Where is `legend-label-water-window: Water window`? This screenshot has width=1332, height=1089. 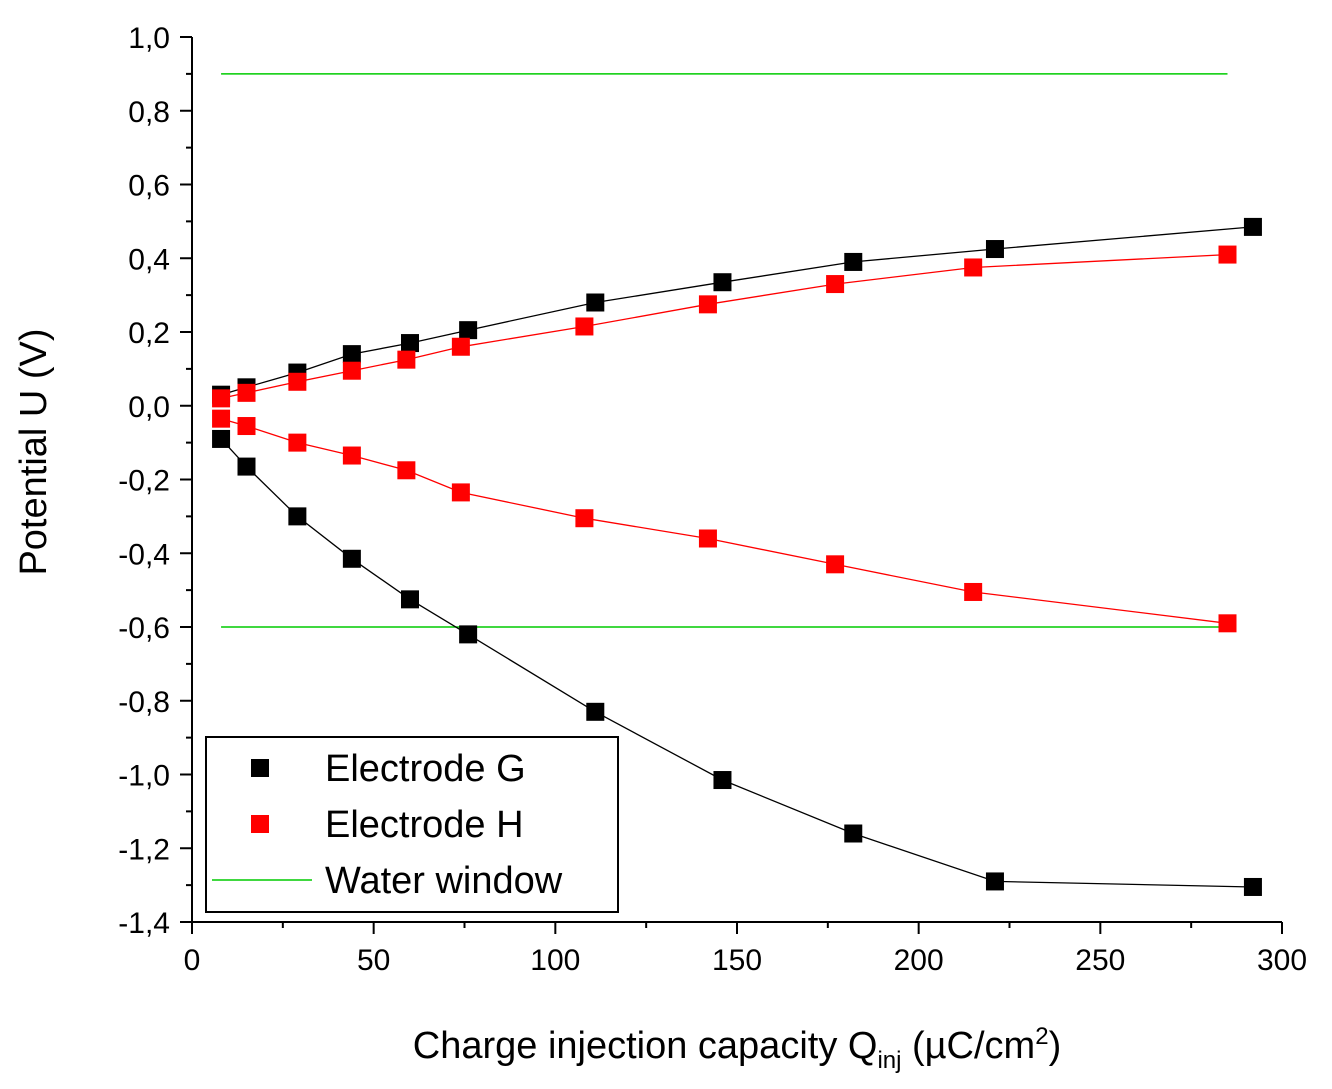 legend-label-water-window: Water window is located at coordinates (444, 881).